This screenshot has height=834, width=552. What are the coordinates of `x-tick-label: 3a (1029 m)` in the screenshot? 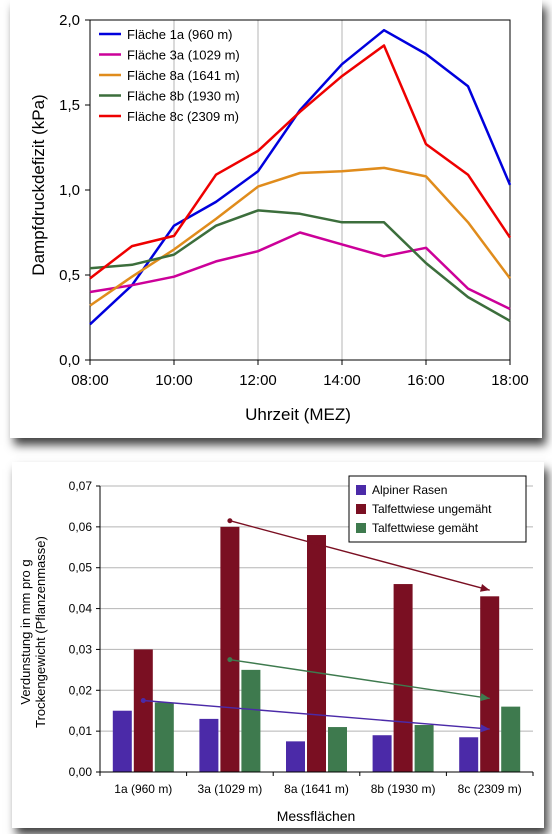 It's located at (230, 789).